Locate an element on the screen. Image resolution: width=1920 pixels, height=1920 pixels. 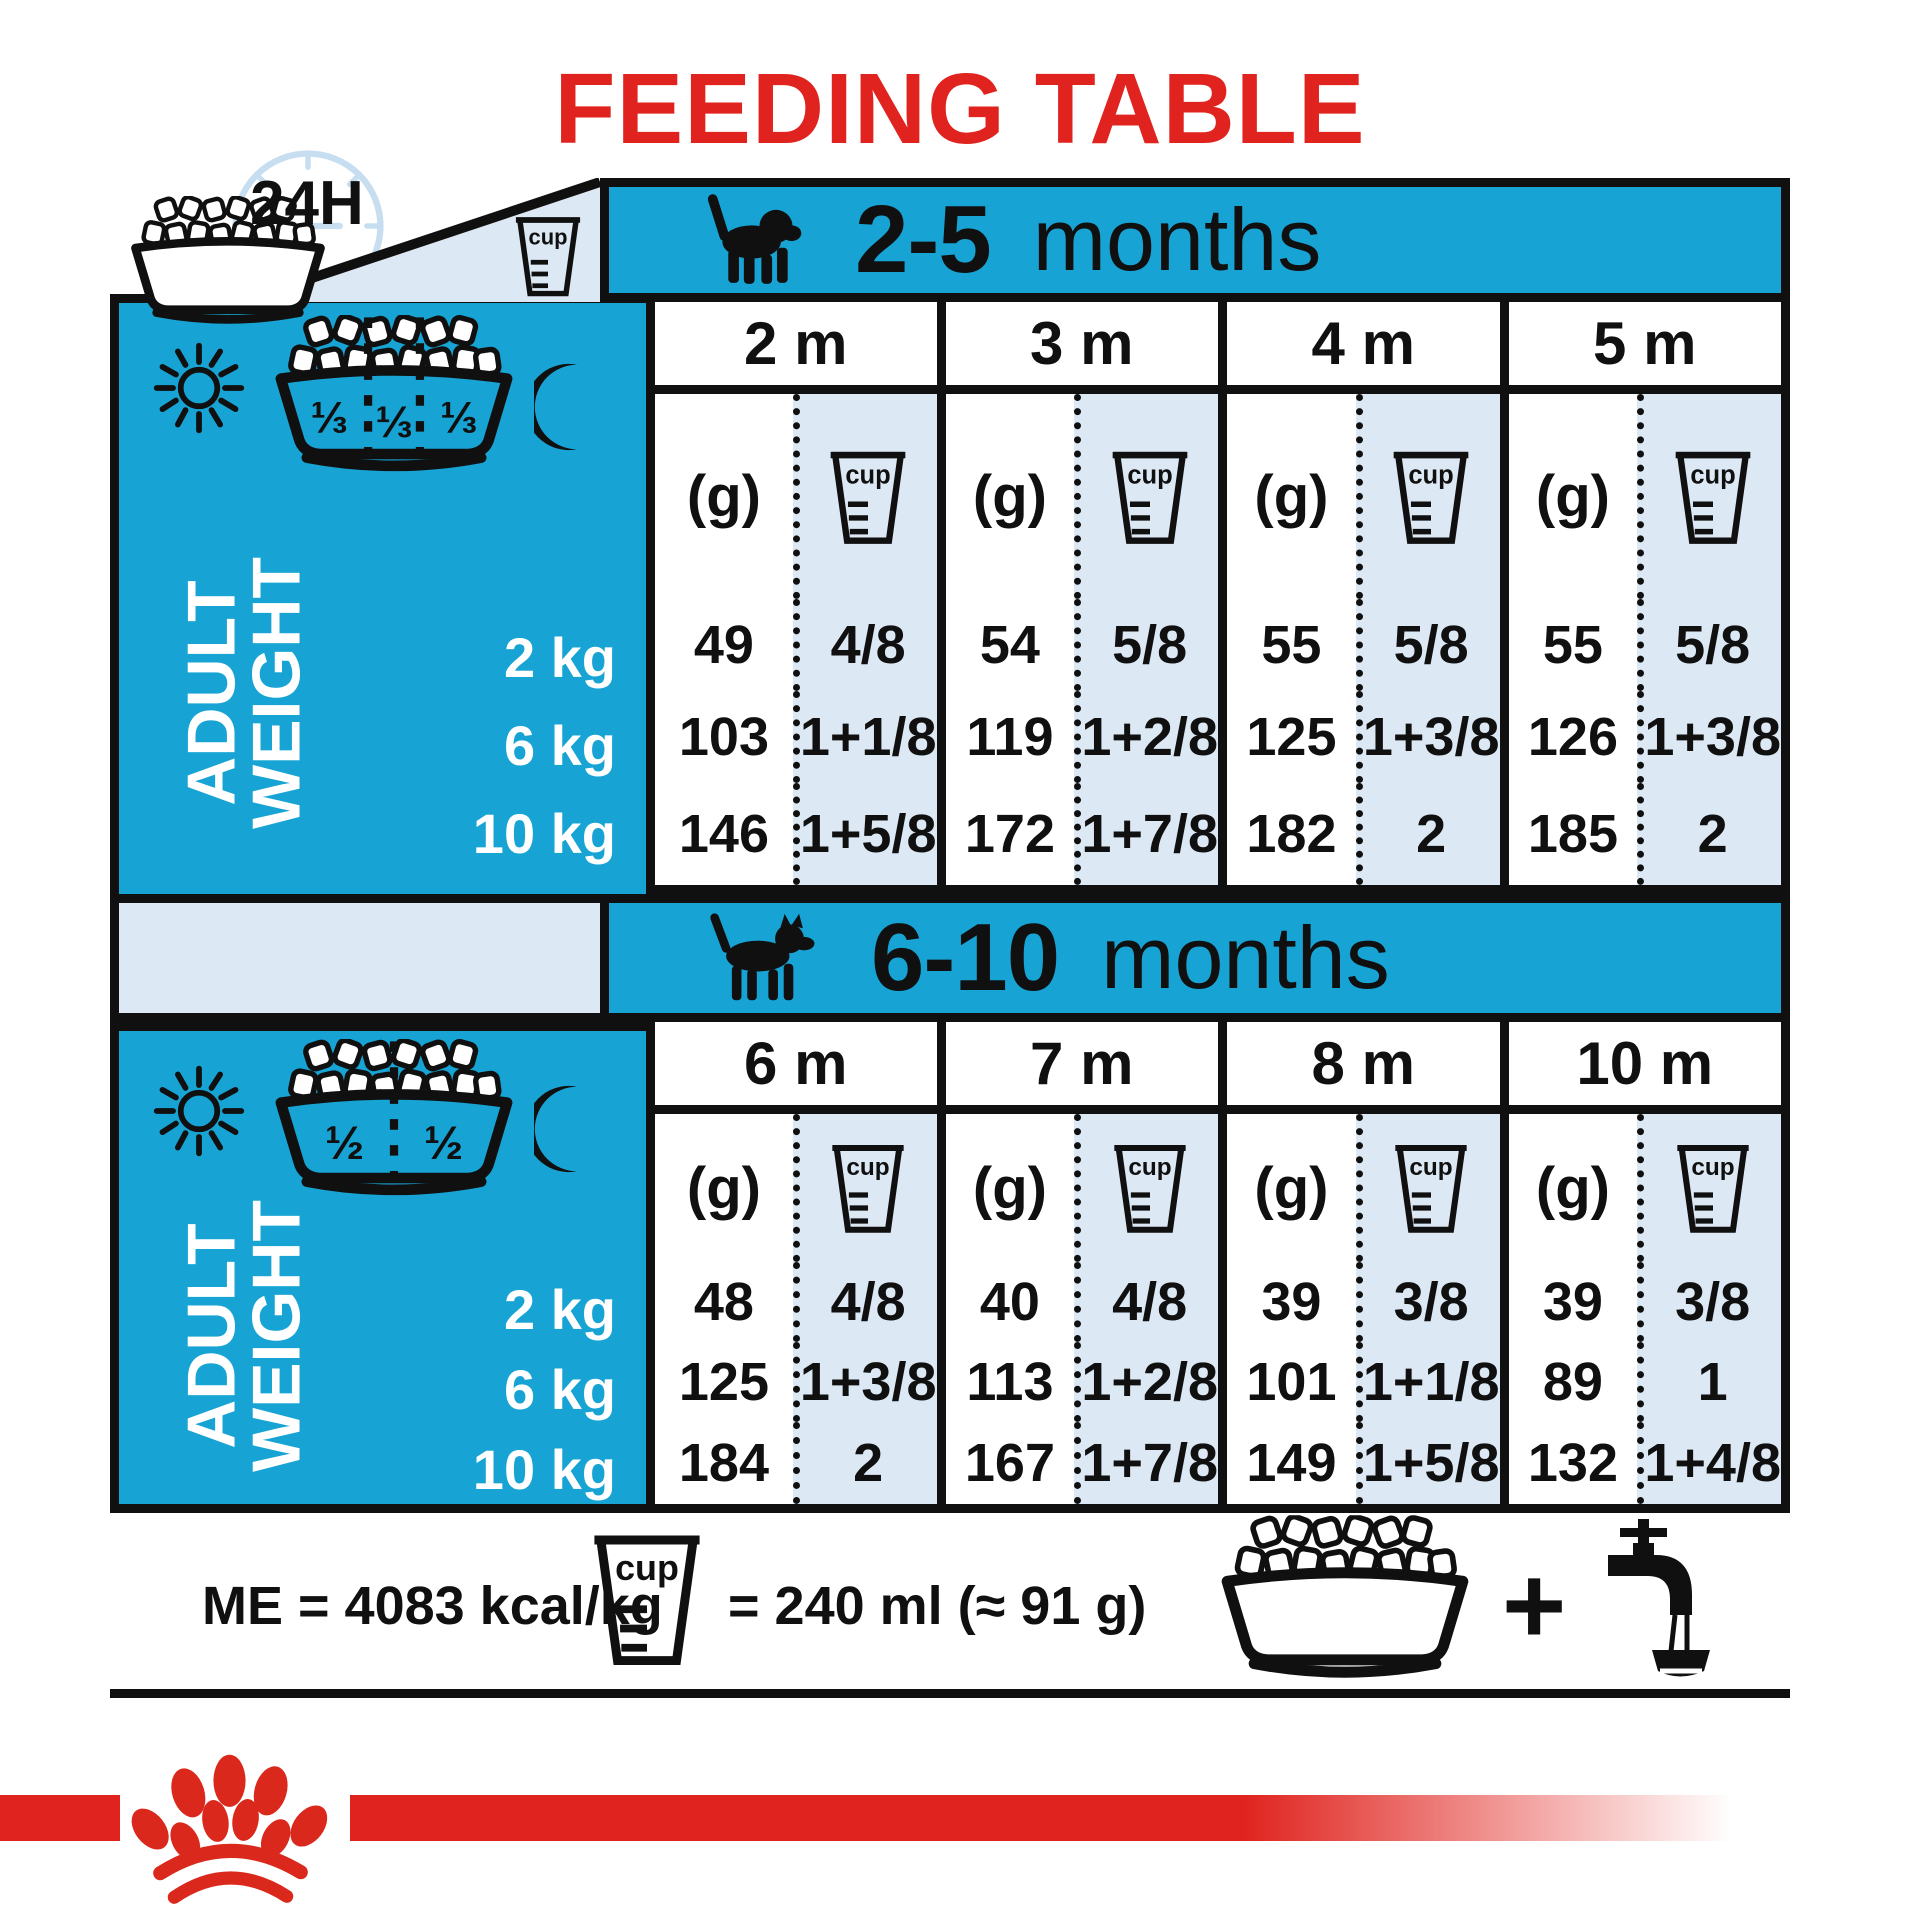
grams-value: 40 is located at coordinates (1009, 1302).